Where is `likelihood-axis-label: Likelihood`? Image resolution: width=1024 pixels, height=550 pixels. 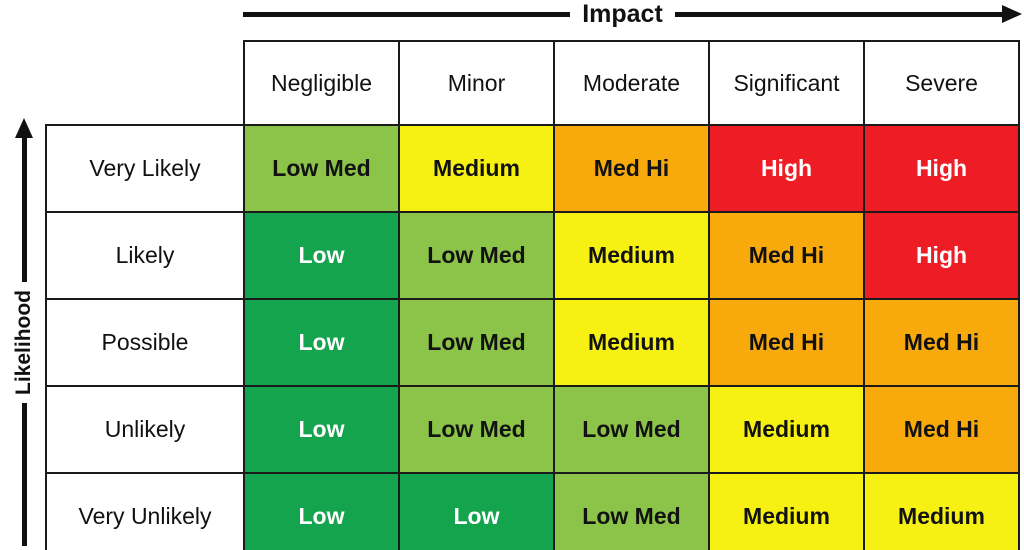
likelihood-axis-label: Likelihood is located at coordinates (23, 342).